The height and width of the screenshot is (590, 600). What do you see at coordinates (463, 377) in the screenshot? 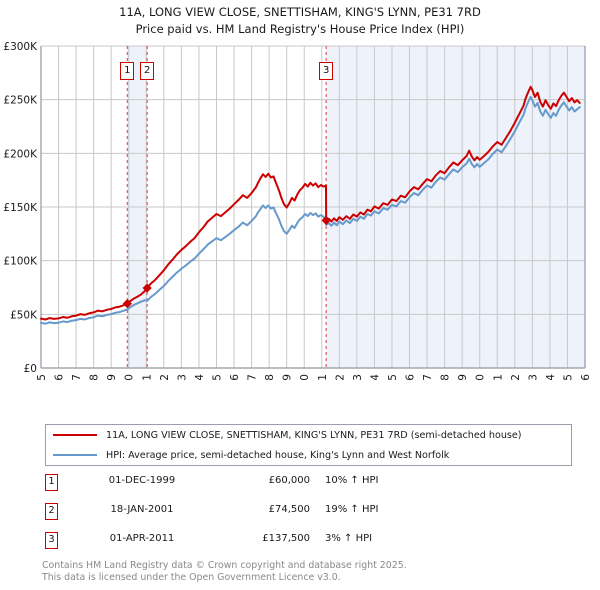
I see `x-axis-tick-label: 2019` at bounding box center [463, 377].